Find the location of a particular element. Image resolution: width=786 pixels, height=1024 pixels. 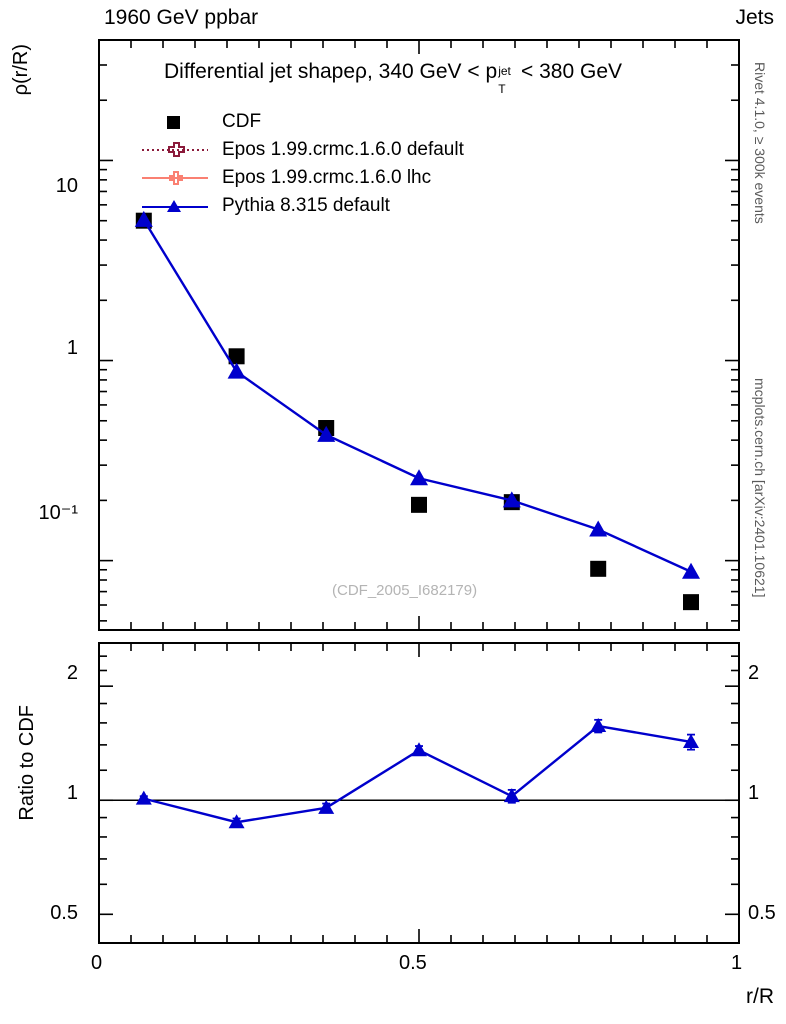

legend-marker-cross-dotted is located at coordinates (175, 150).